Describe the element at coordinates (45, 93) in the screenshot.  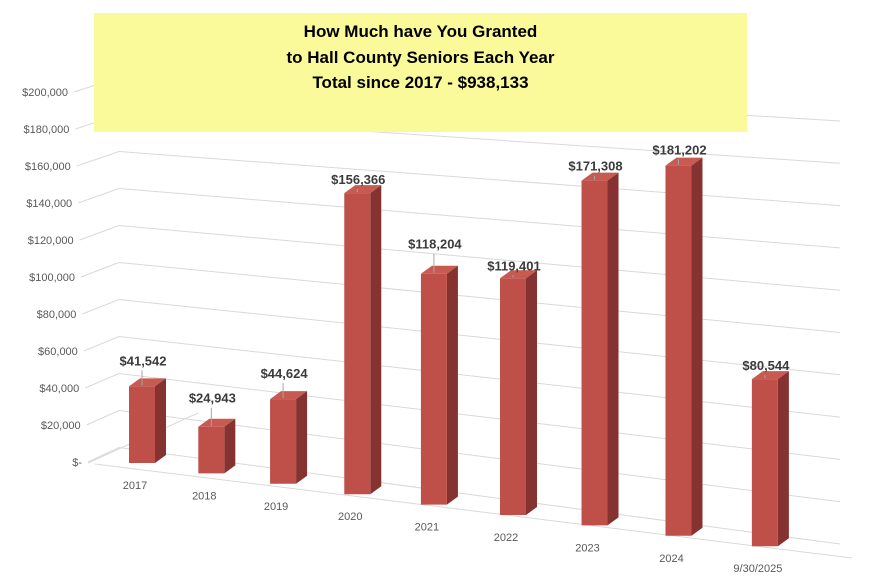
I see `y-axis-label: $200,000` at that location.